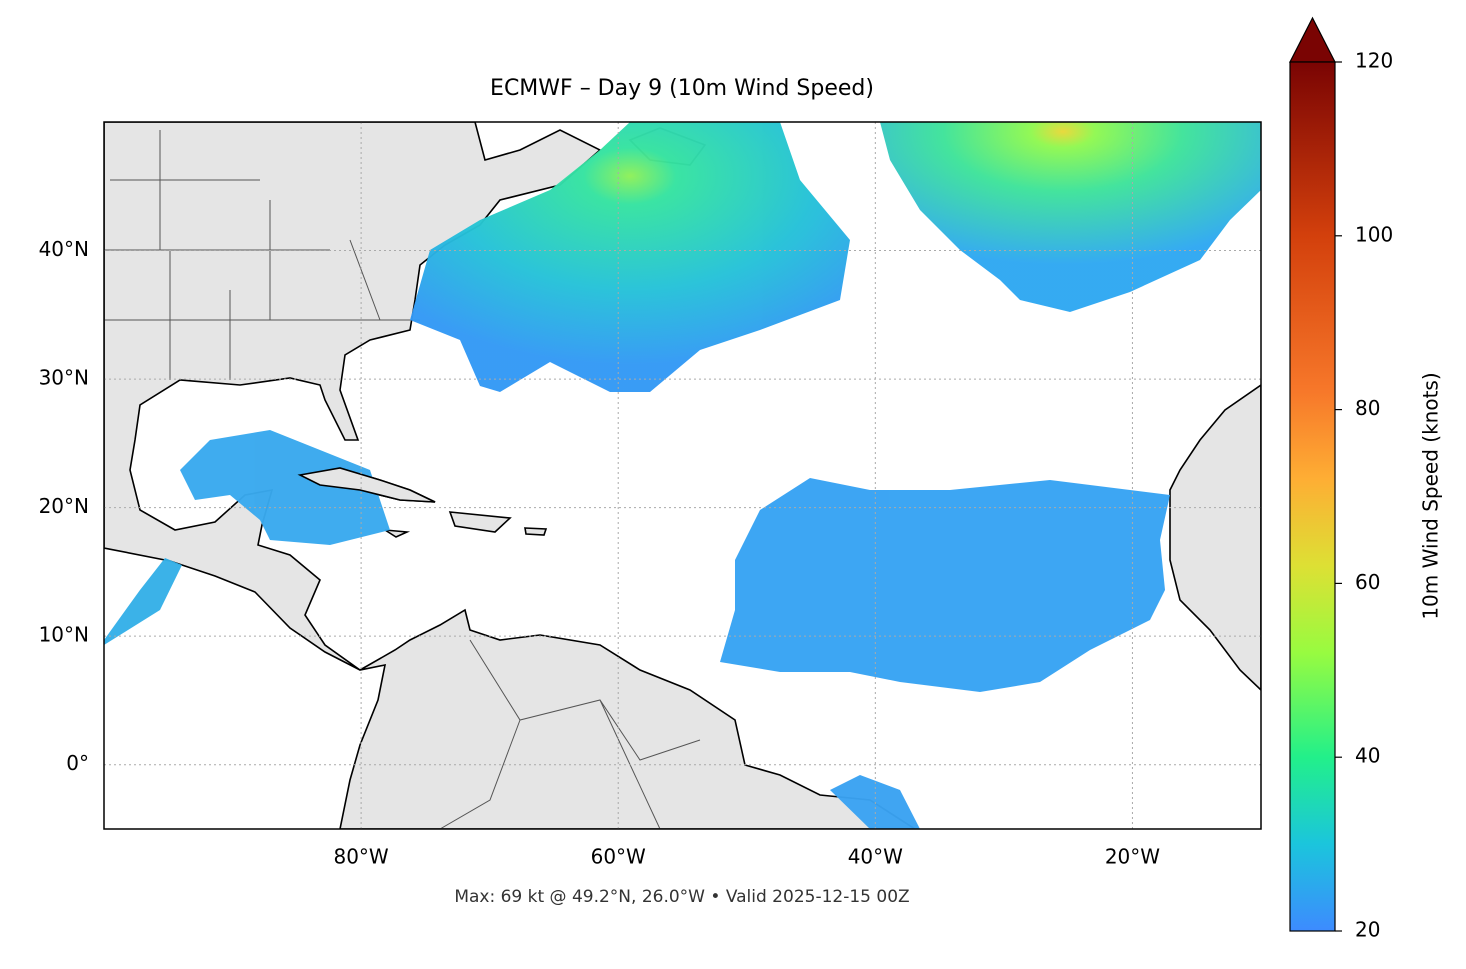 The height and width of the screenshot is (969, 1466). I want to click on colorbar: 10m Wind Speed (knots) 20 40 60 80 100 120, so click(1366, 479).